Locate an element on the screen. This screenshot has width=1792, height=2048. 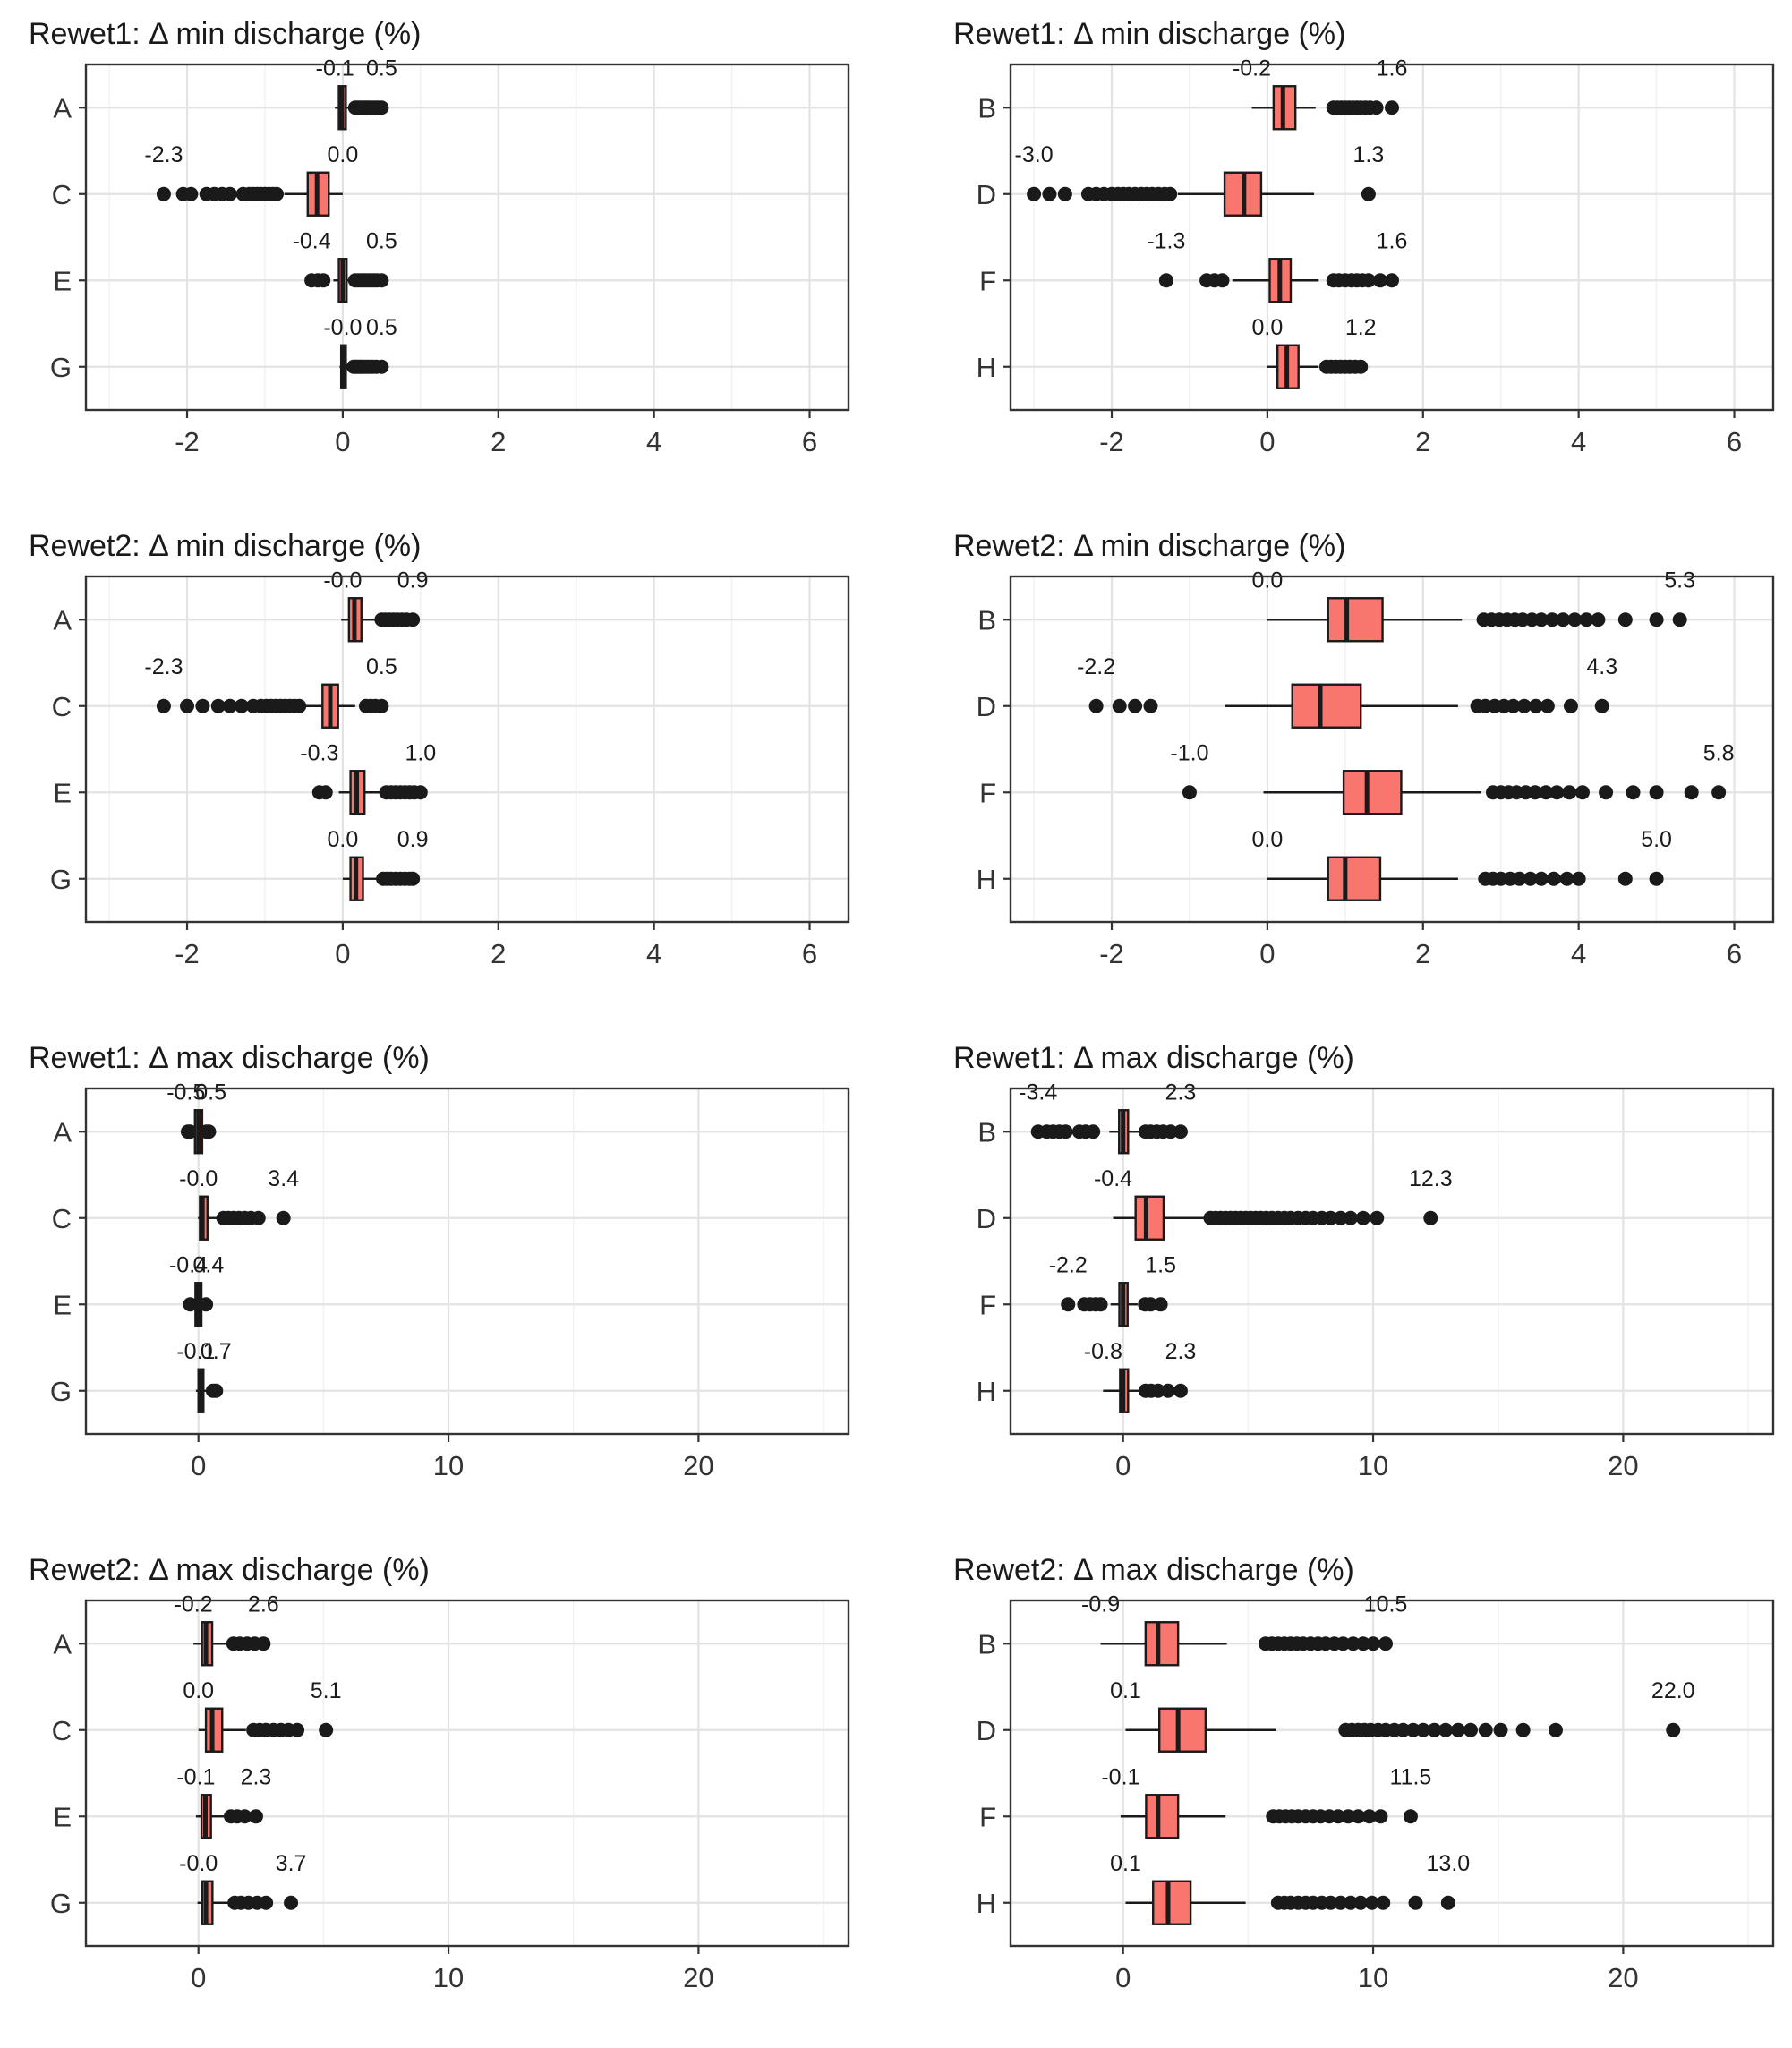
boxplot-rewet1-max-bdfh: -3.4 2.3 B -0.4 12.3 D -2.2 1.5 F -0.8 2.3 H 0 10 20 is located at coordinates (1376, 1280).